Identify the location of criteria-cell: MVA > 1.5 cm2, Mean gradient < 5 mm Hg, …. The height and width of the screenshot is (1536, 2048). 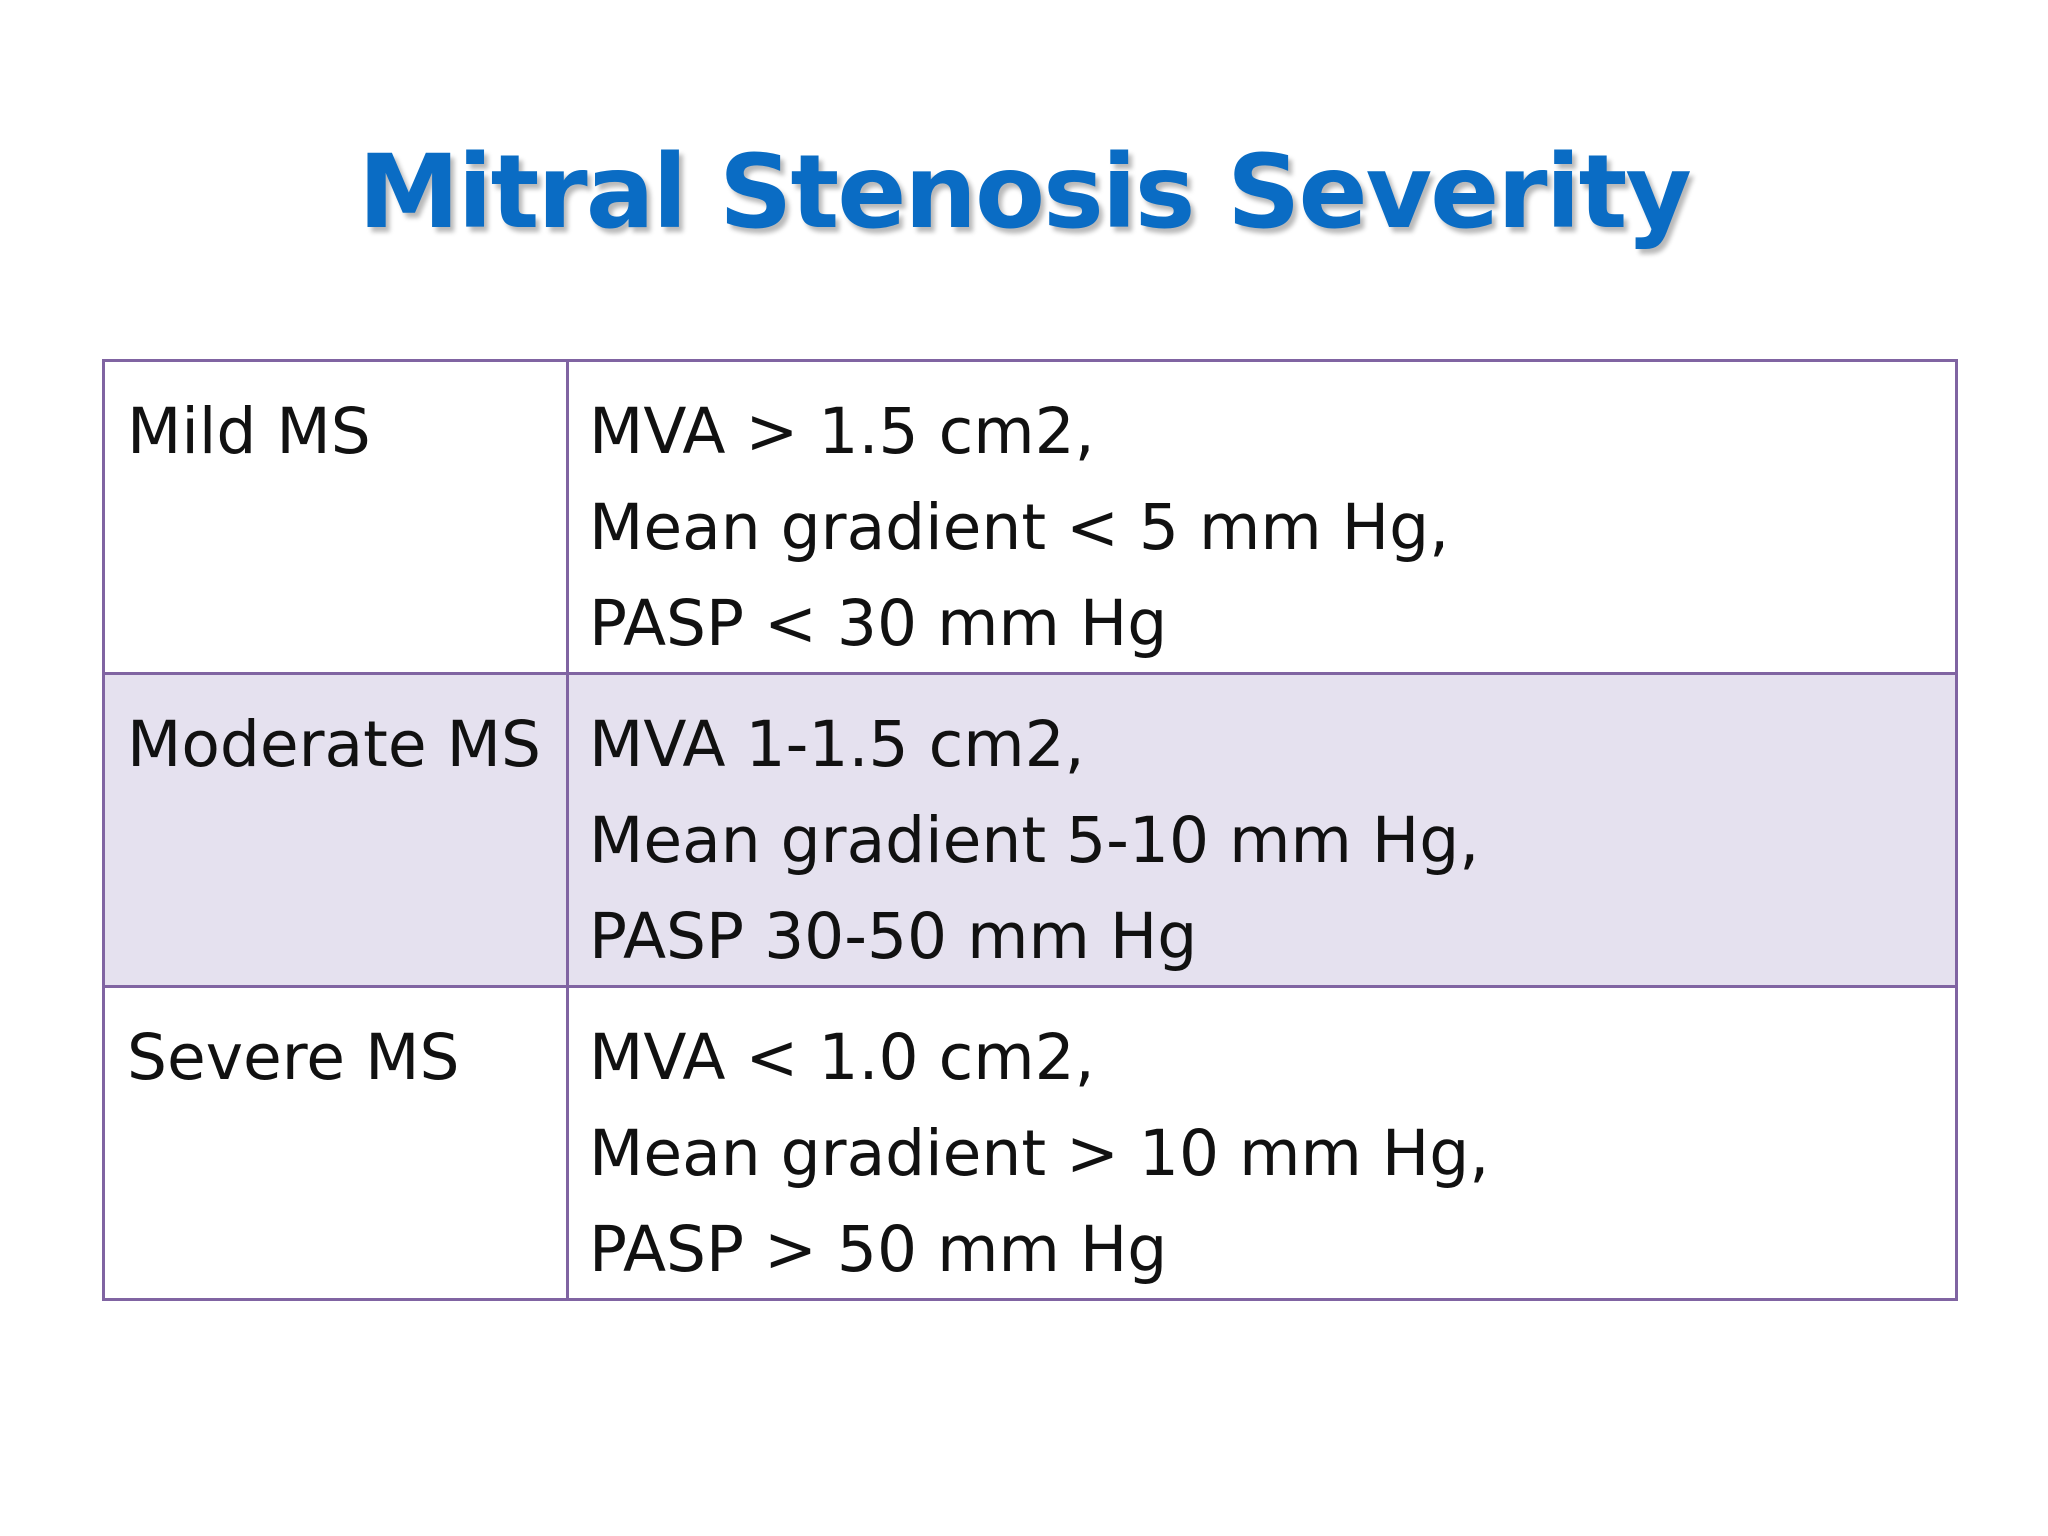
(1262, 517).